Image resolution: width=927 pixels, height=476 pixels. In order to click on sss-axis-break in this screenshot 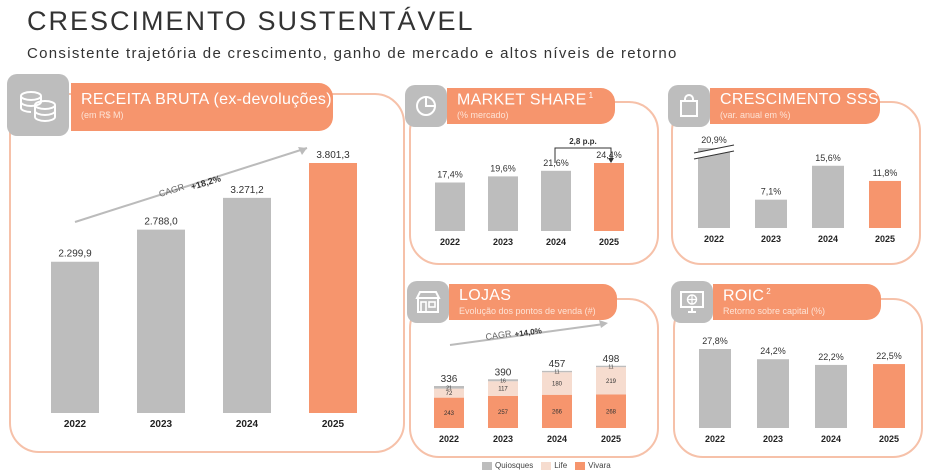, I will do `click(714, 152)`.